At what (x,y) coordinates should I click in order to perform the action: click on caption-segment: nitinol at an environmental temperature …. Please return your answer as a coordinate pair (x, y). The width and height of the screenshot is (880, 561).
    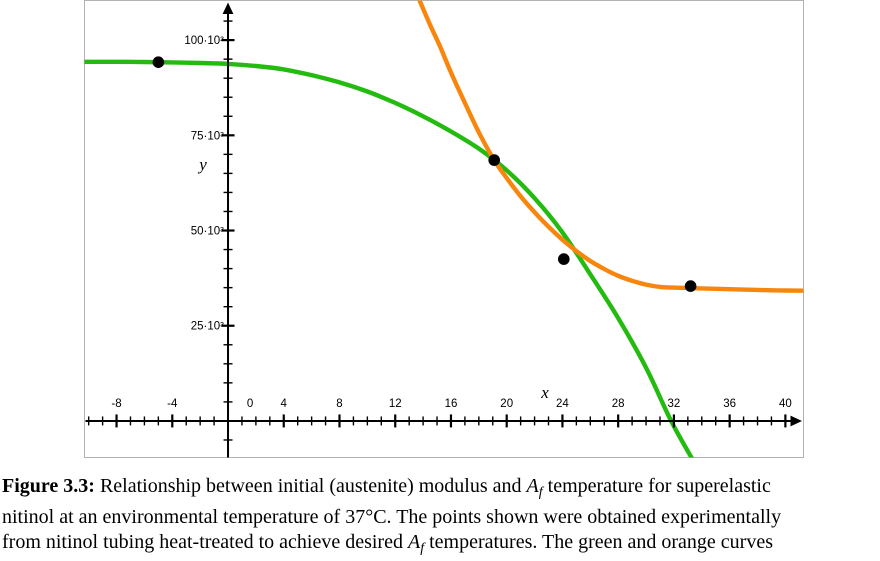
    Looking at the image, I should click on (392, 517).